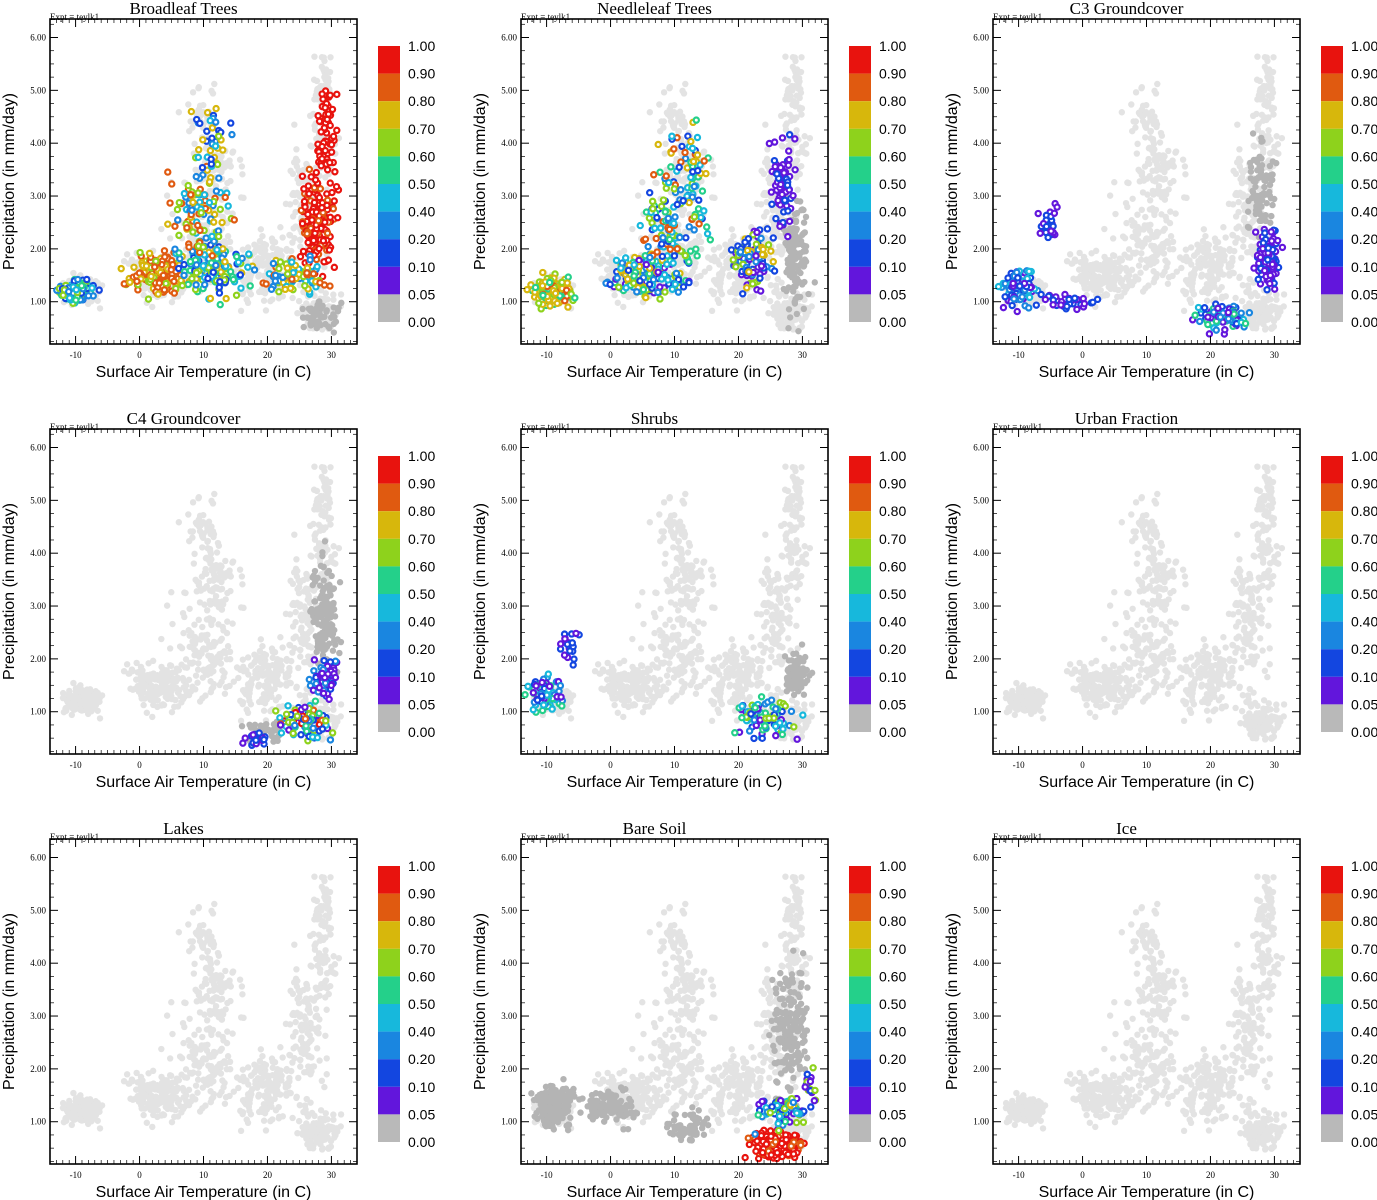 The height and width of the screenshot is (1200, 1377). I want to click on y-tick-label: 2.00, so click(509, 249).